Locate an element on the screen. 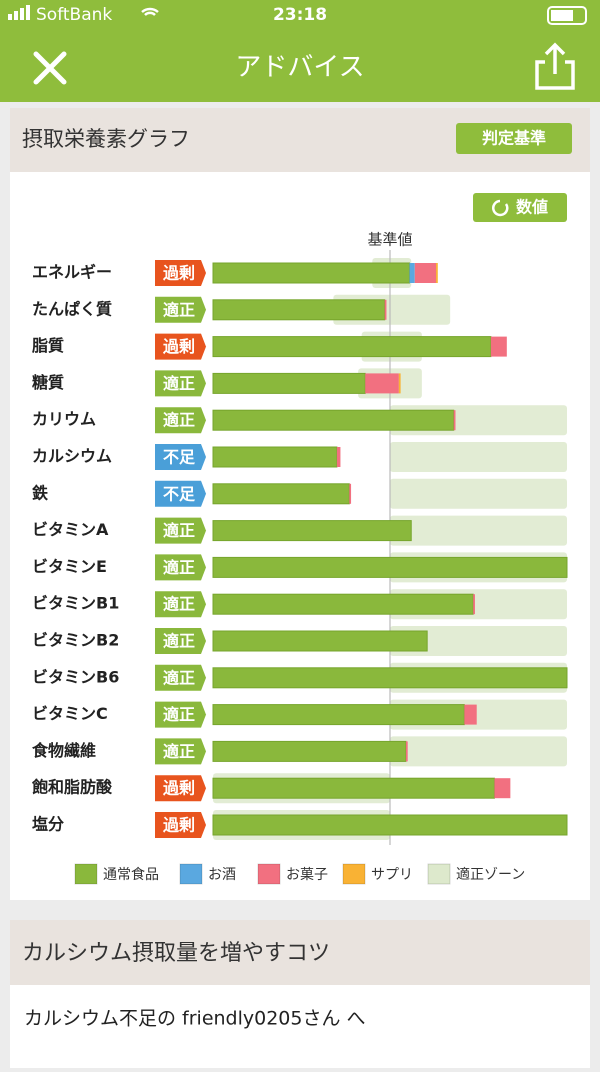 Image resolution: width=600 pixels, height=1072 pixels. carrier: SoftBank is located at coordinates (74, 15).